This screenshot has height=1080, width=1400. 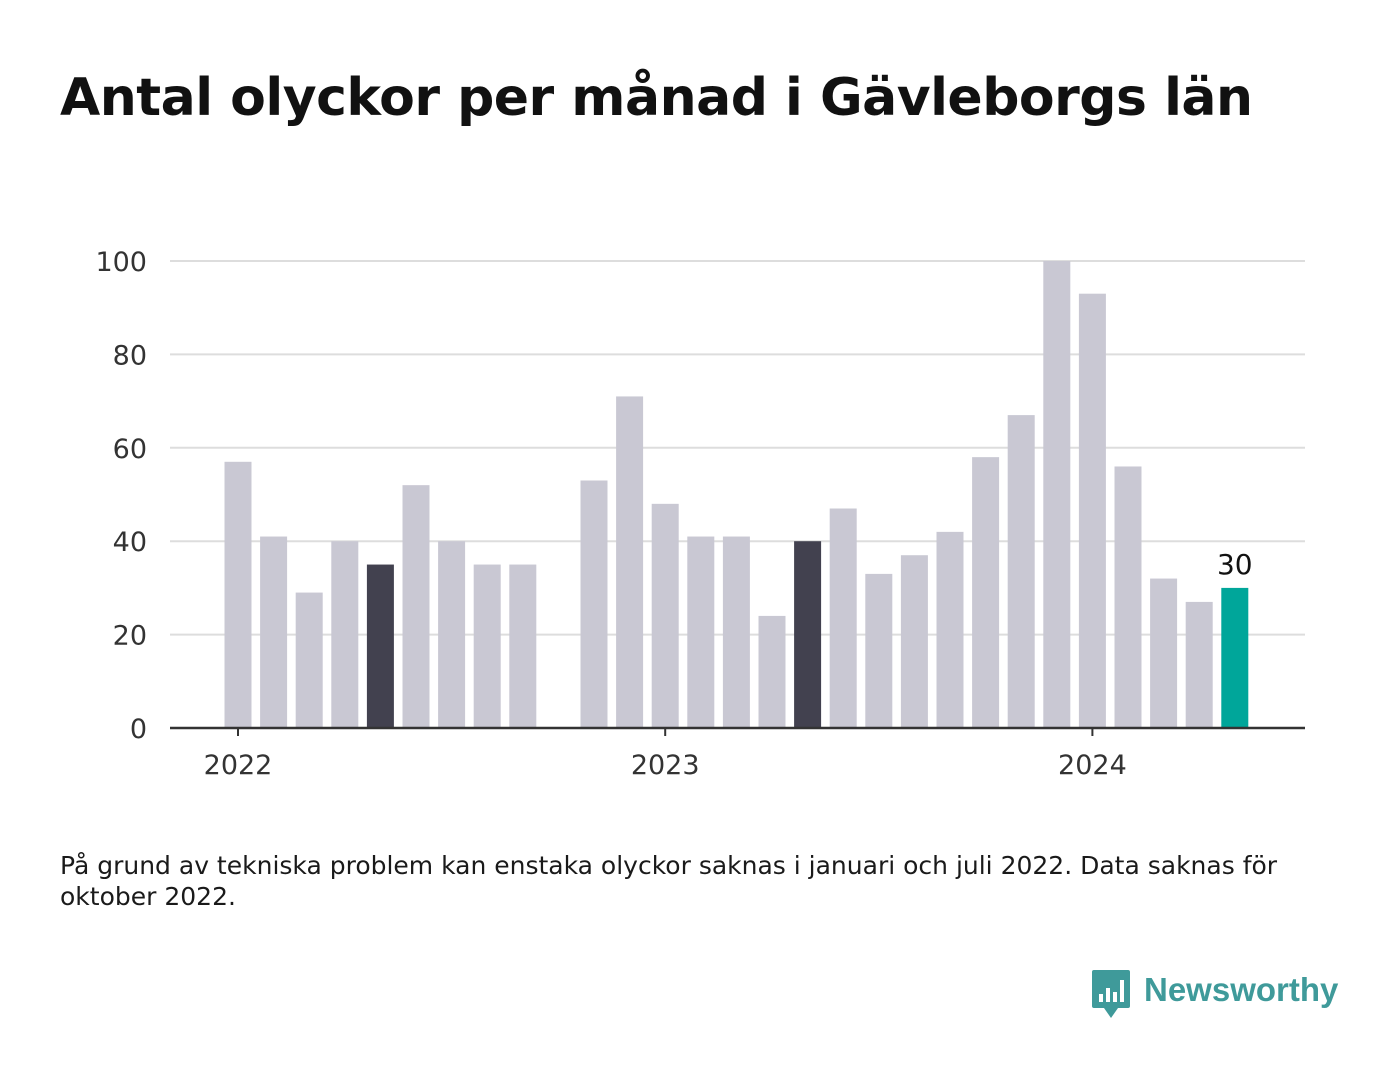 I want to click on y-tick-label: 100, so click(x=121, y=262).